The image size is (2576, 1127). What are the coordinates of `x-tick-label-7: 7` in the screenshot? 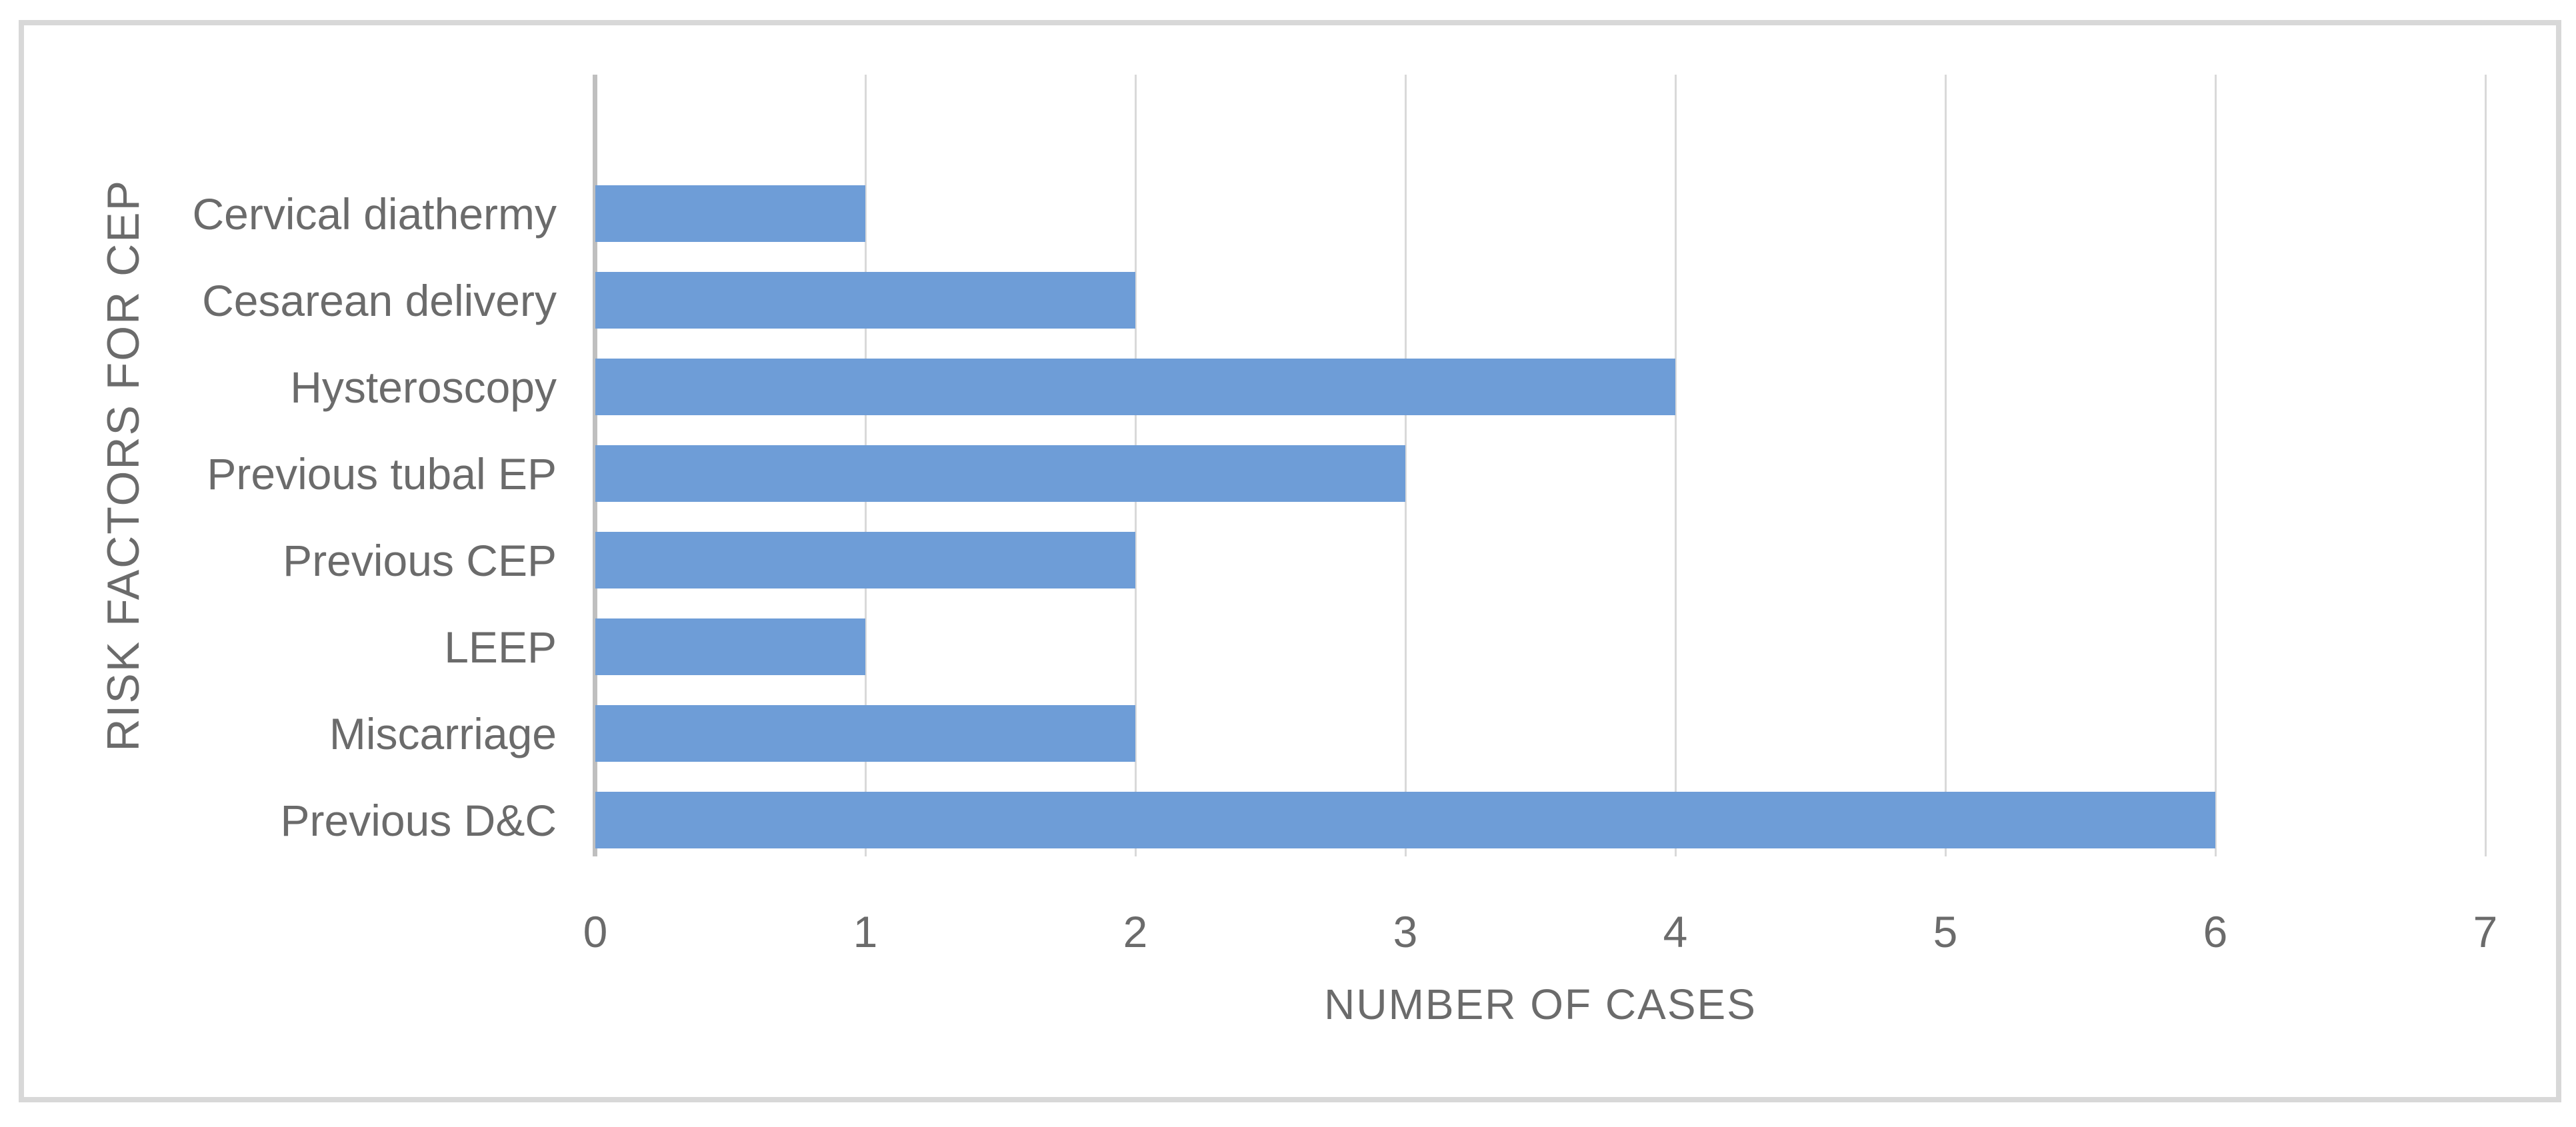 It's located at (2485, 931).